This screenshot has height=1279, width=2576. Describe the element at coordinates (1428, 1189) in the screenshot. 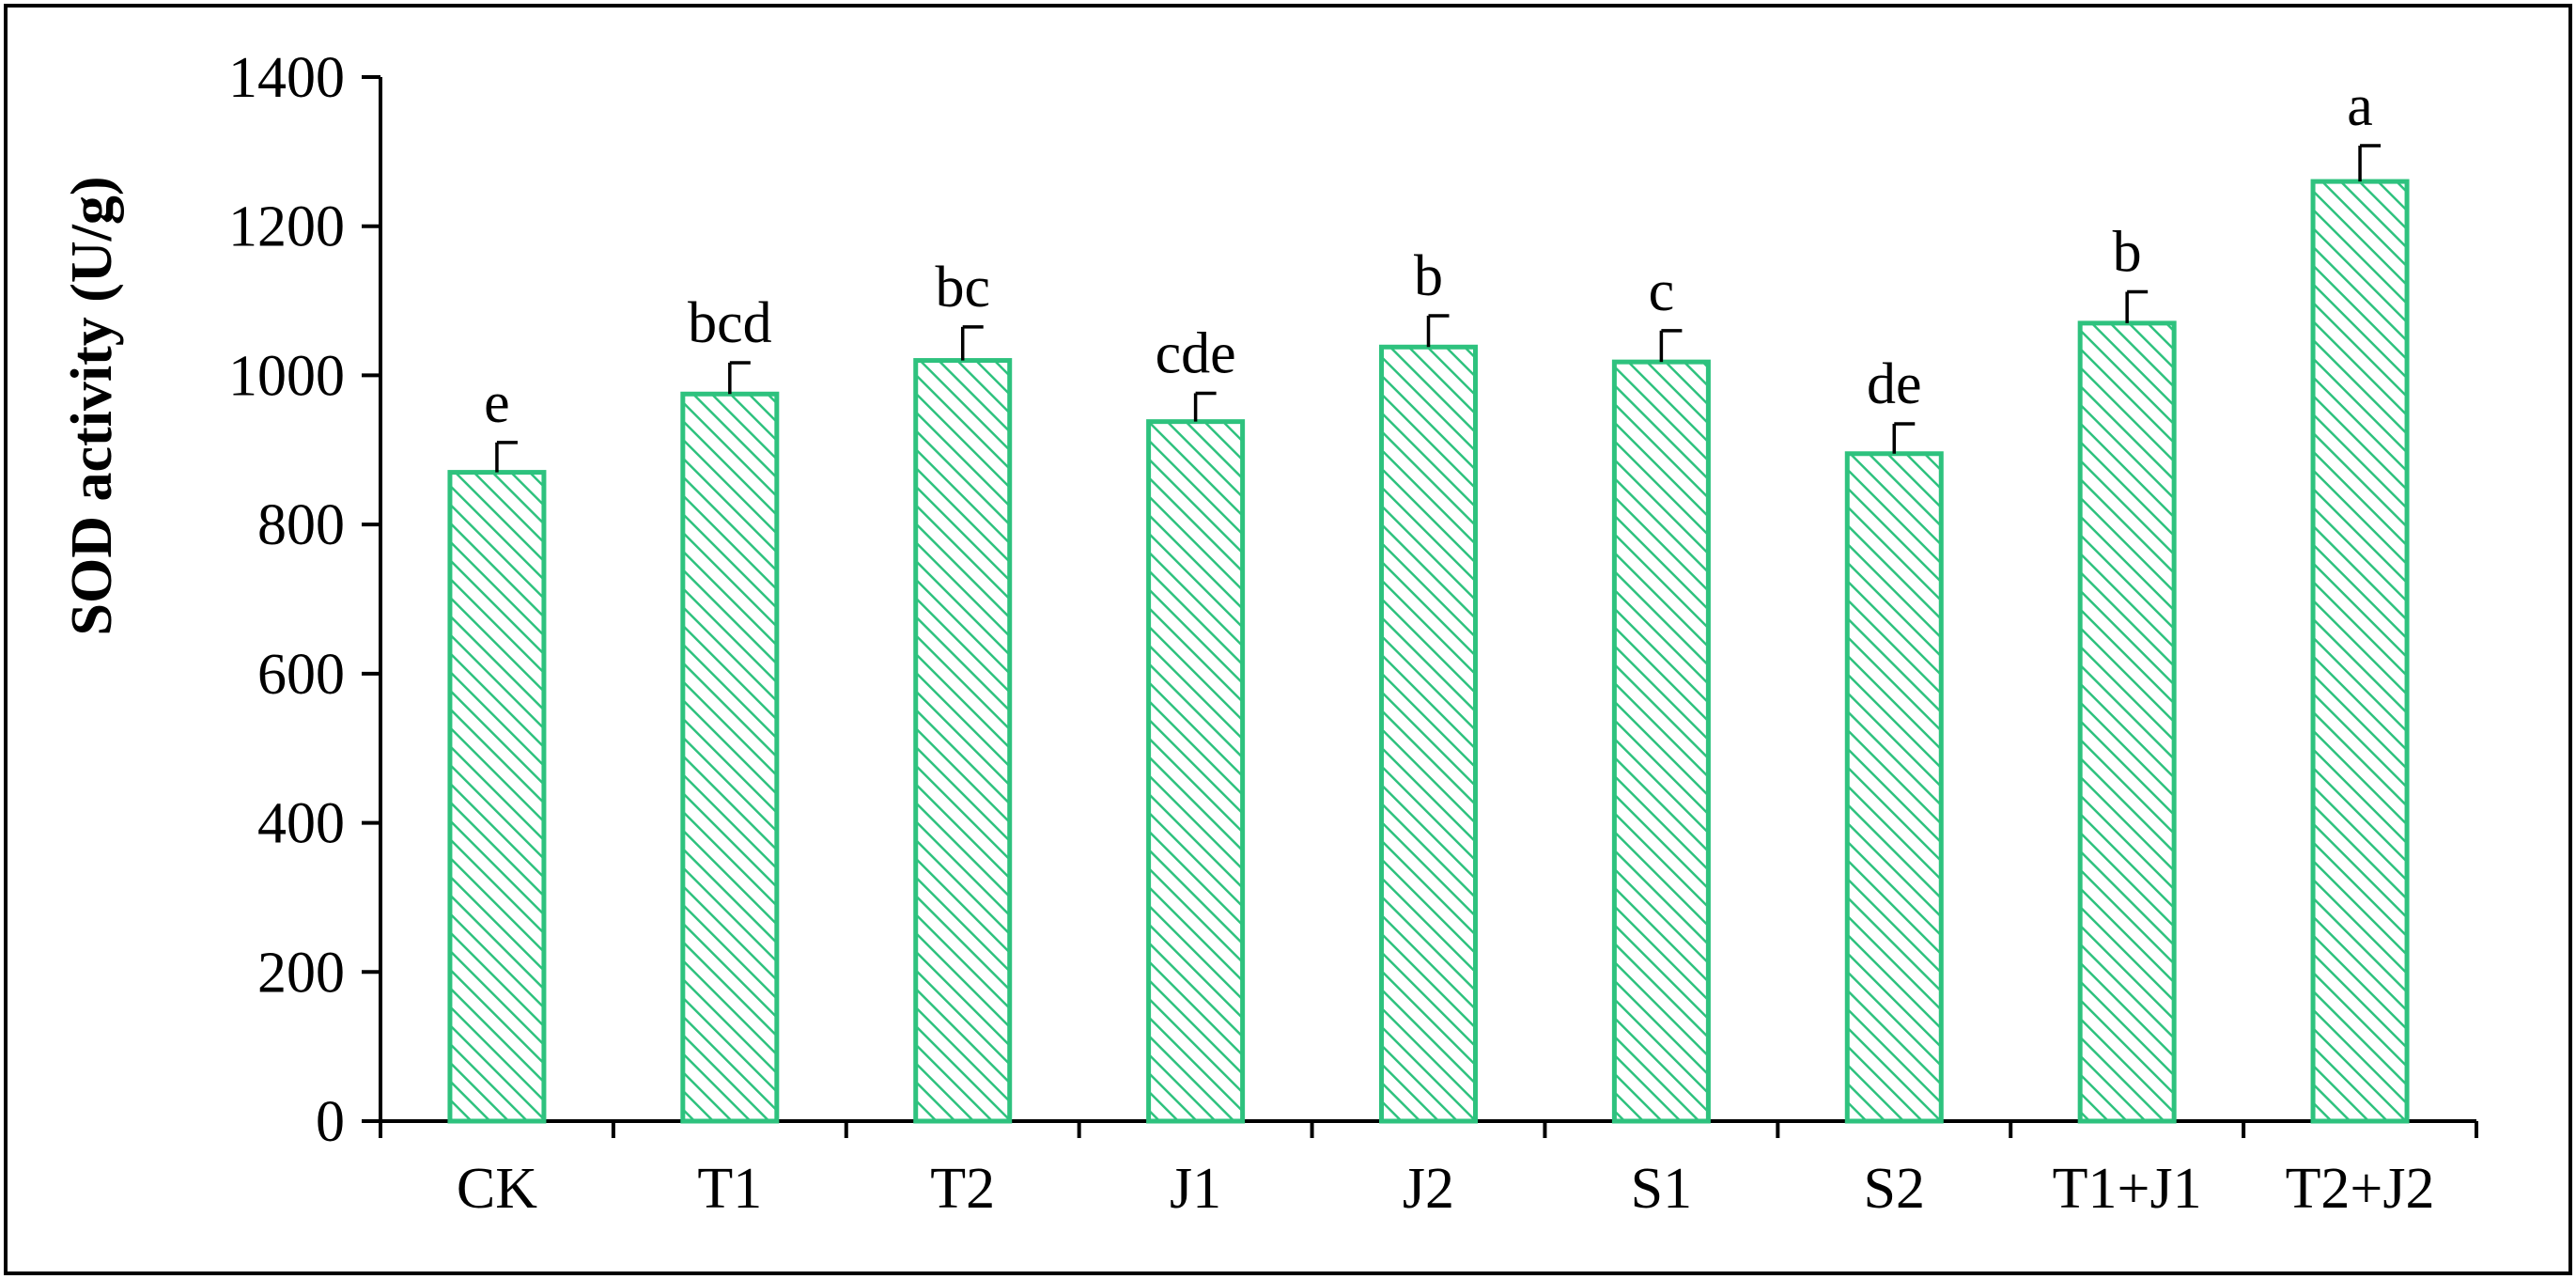

I see `x-tick-label: J2` at that location.